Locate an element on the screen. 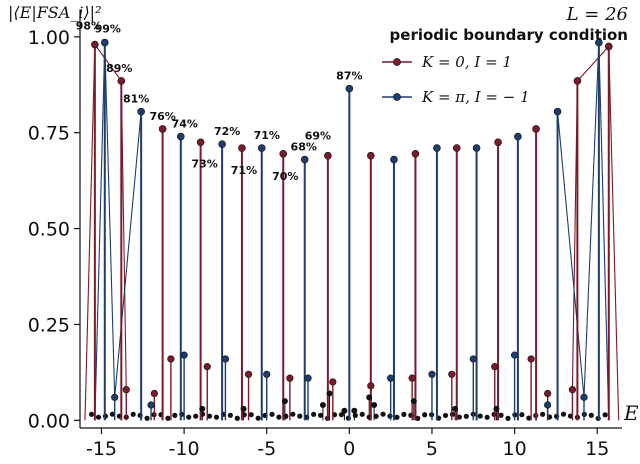  legend-marker-red is located at coordinates (397, 62).